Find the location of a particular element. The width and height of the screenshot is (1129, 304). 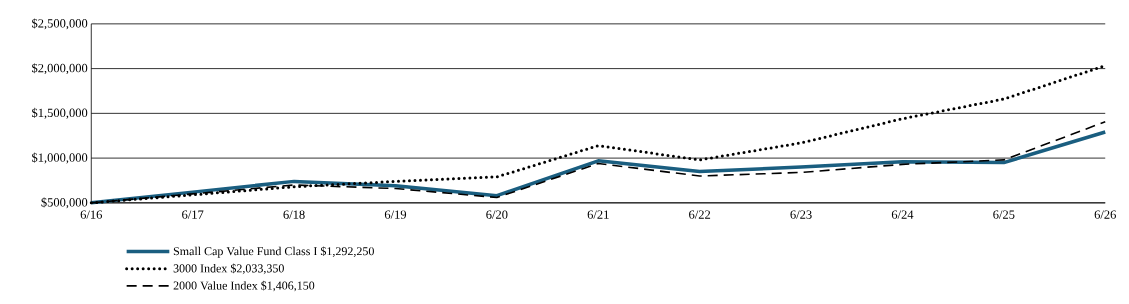

x-tick-label: 6/26 is located at coordinates (1105, 214).